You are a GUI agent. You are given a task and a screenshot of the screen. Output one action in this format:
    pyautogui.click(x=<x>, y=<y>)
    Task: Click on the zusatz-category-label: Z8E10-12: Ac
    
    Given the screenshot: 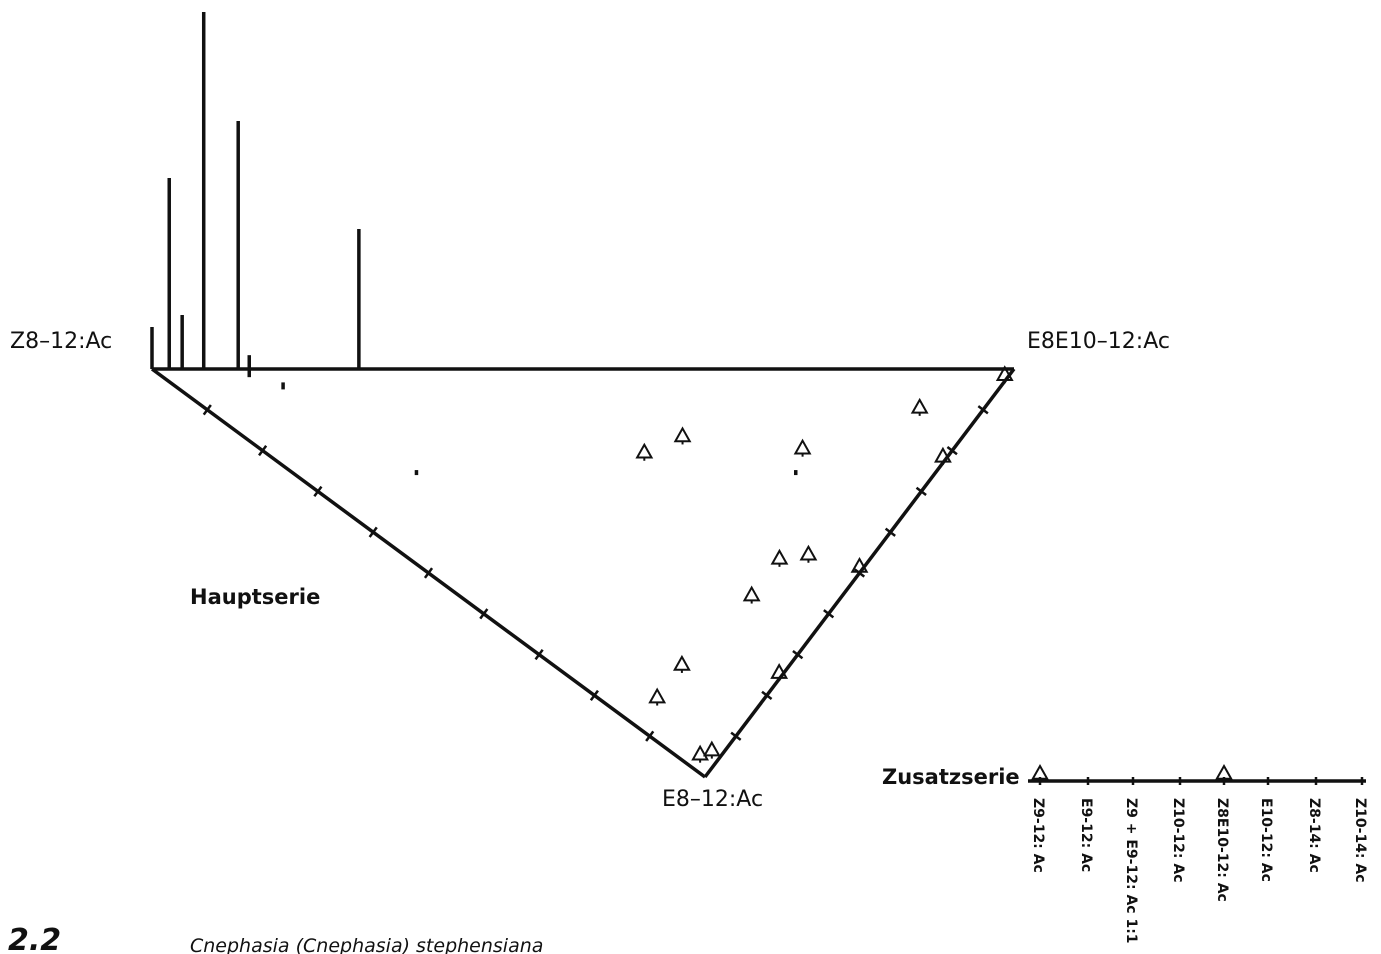 What is the action you would take?
    pyautogui.click(x=1222, y=850)
    